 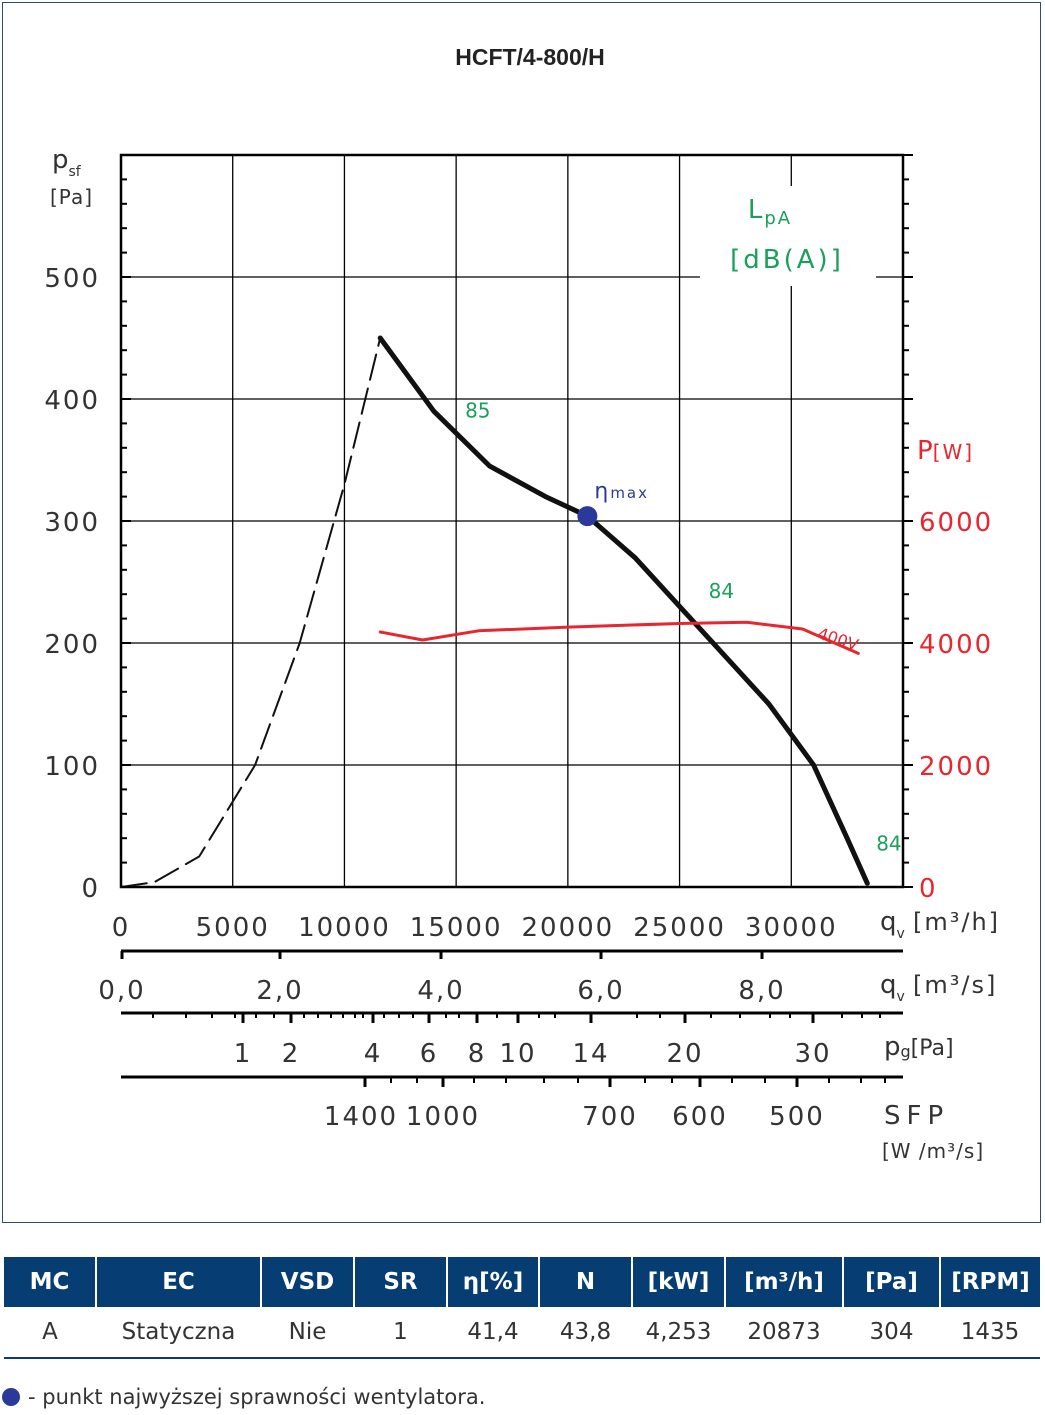 What do you see at coordinates (990, 1282) in the screenshot?
I see `header-rpm: [RPM]` at bounding box center [990, 1282].